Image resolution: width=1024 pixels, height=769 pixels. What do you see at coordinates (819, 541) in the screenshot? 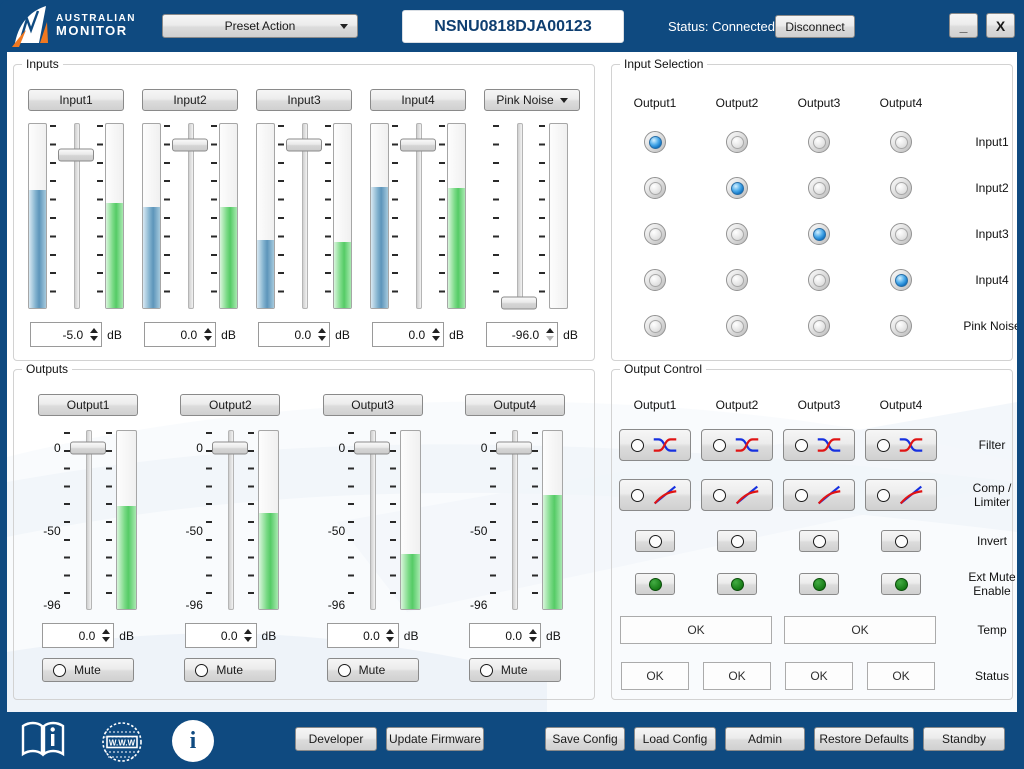
I see `output3-invert-button` at bounding box center [819, 541].